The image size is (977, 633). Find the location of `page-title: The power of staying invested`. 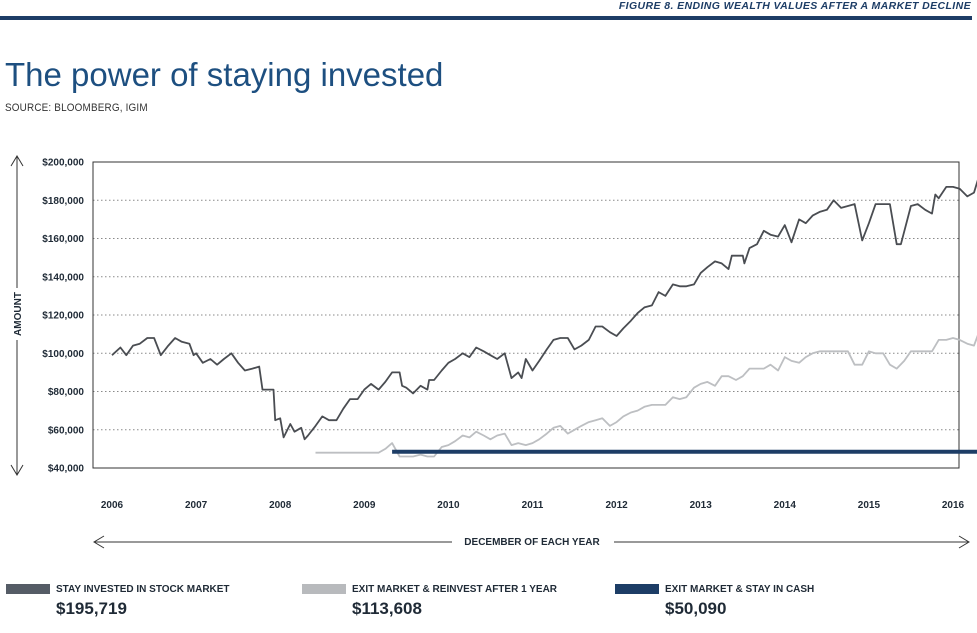

page-title: The power of staying invested is located at coordinates (224, 74).